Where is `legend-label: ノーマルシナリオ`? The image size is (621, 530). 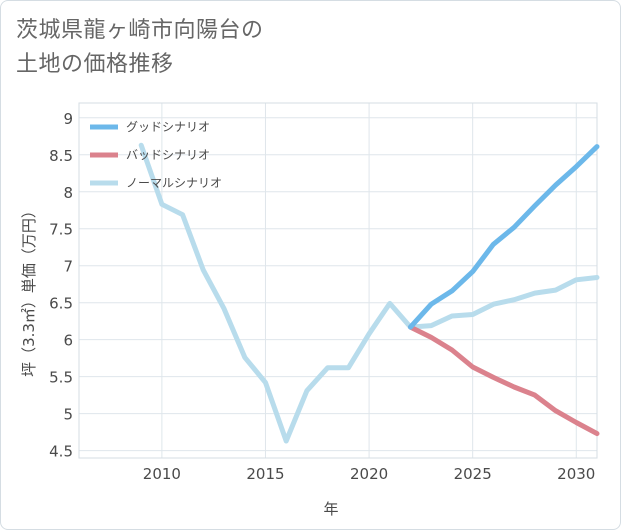
legend-label: ノーマルシナリオ is located at coordinates (174, 183).